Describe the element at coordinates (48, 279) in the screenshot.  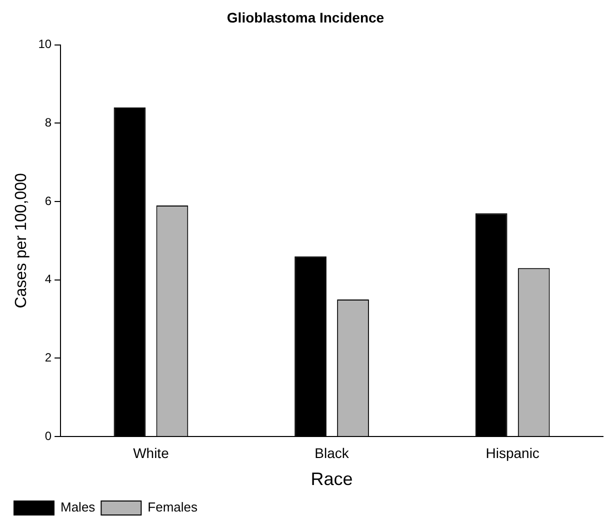
I see `y-tick-label: 4` at that location.